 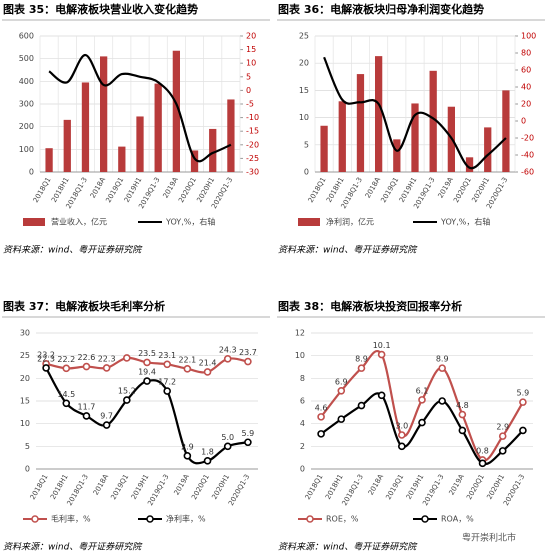 What do you see at coordinates (71, 519) in the screenshot?
I see `legend-label: 毛利率，%` at bounding box center [71, 519].